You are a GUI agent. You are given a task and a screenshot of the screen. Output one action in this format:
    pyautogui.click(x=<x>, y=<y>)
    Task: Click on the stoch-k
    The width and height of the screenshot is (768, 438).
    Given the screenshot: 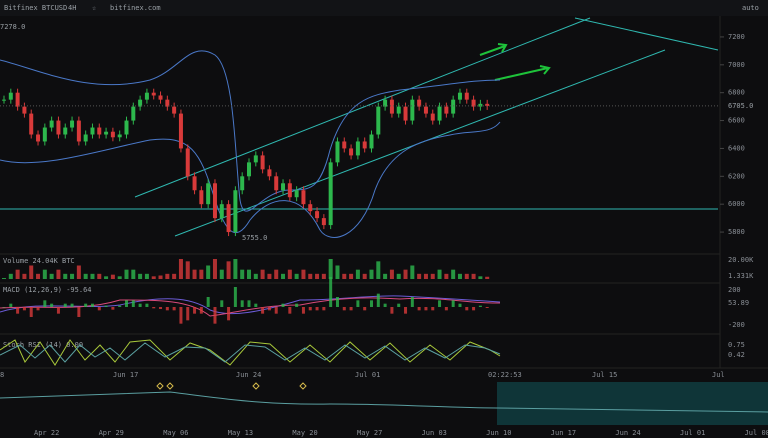 What is the action you would take?
    pyautogui.click(x=250, y=352)
    